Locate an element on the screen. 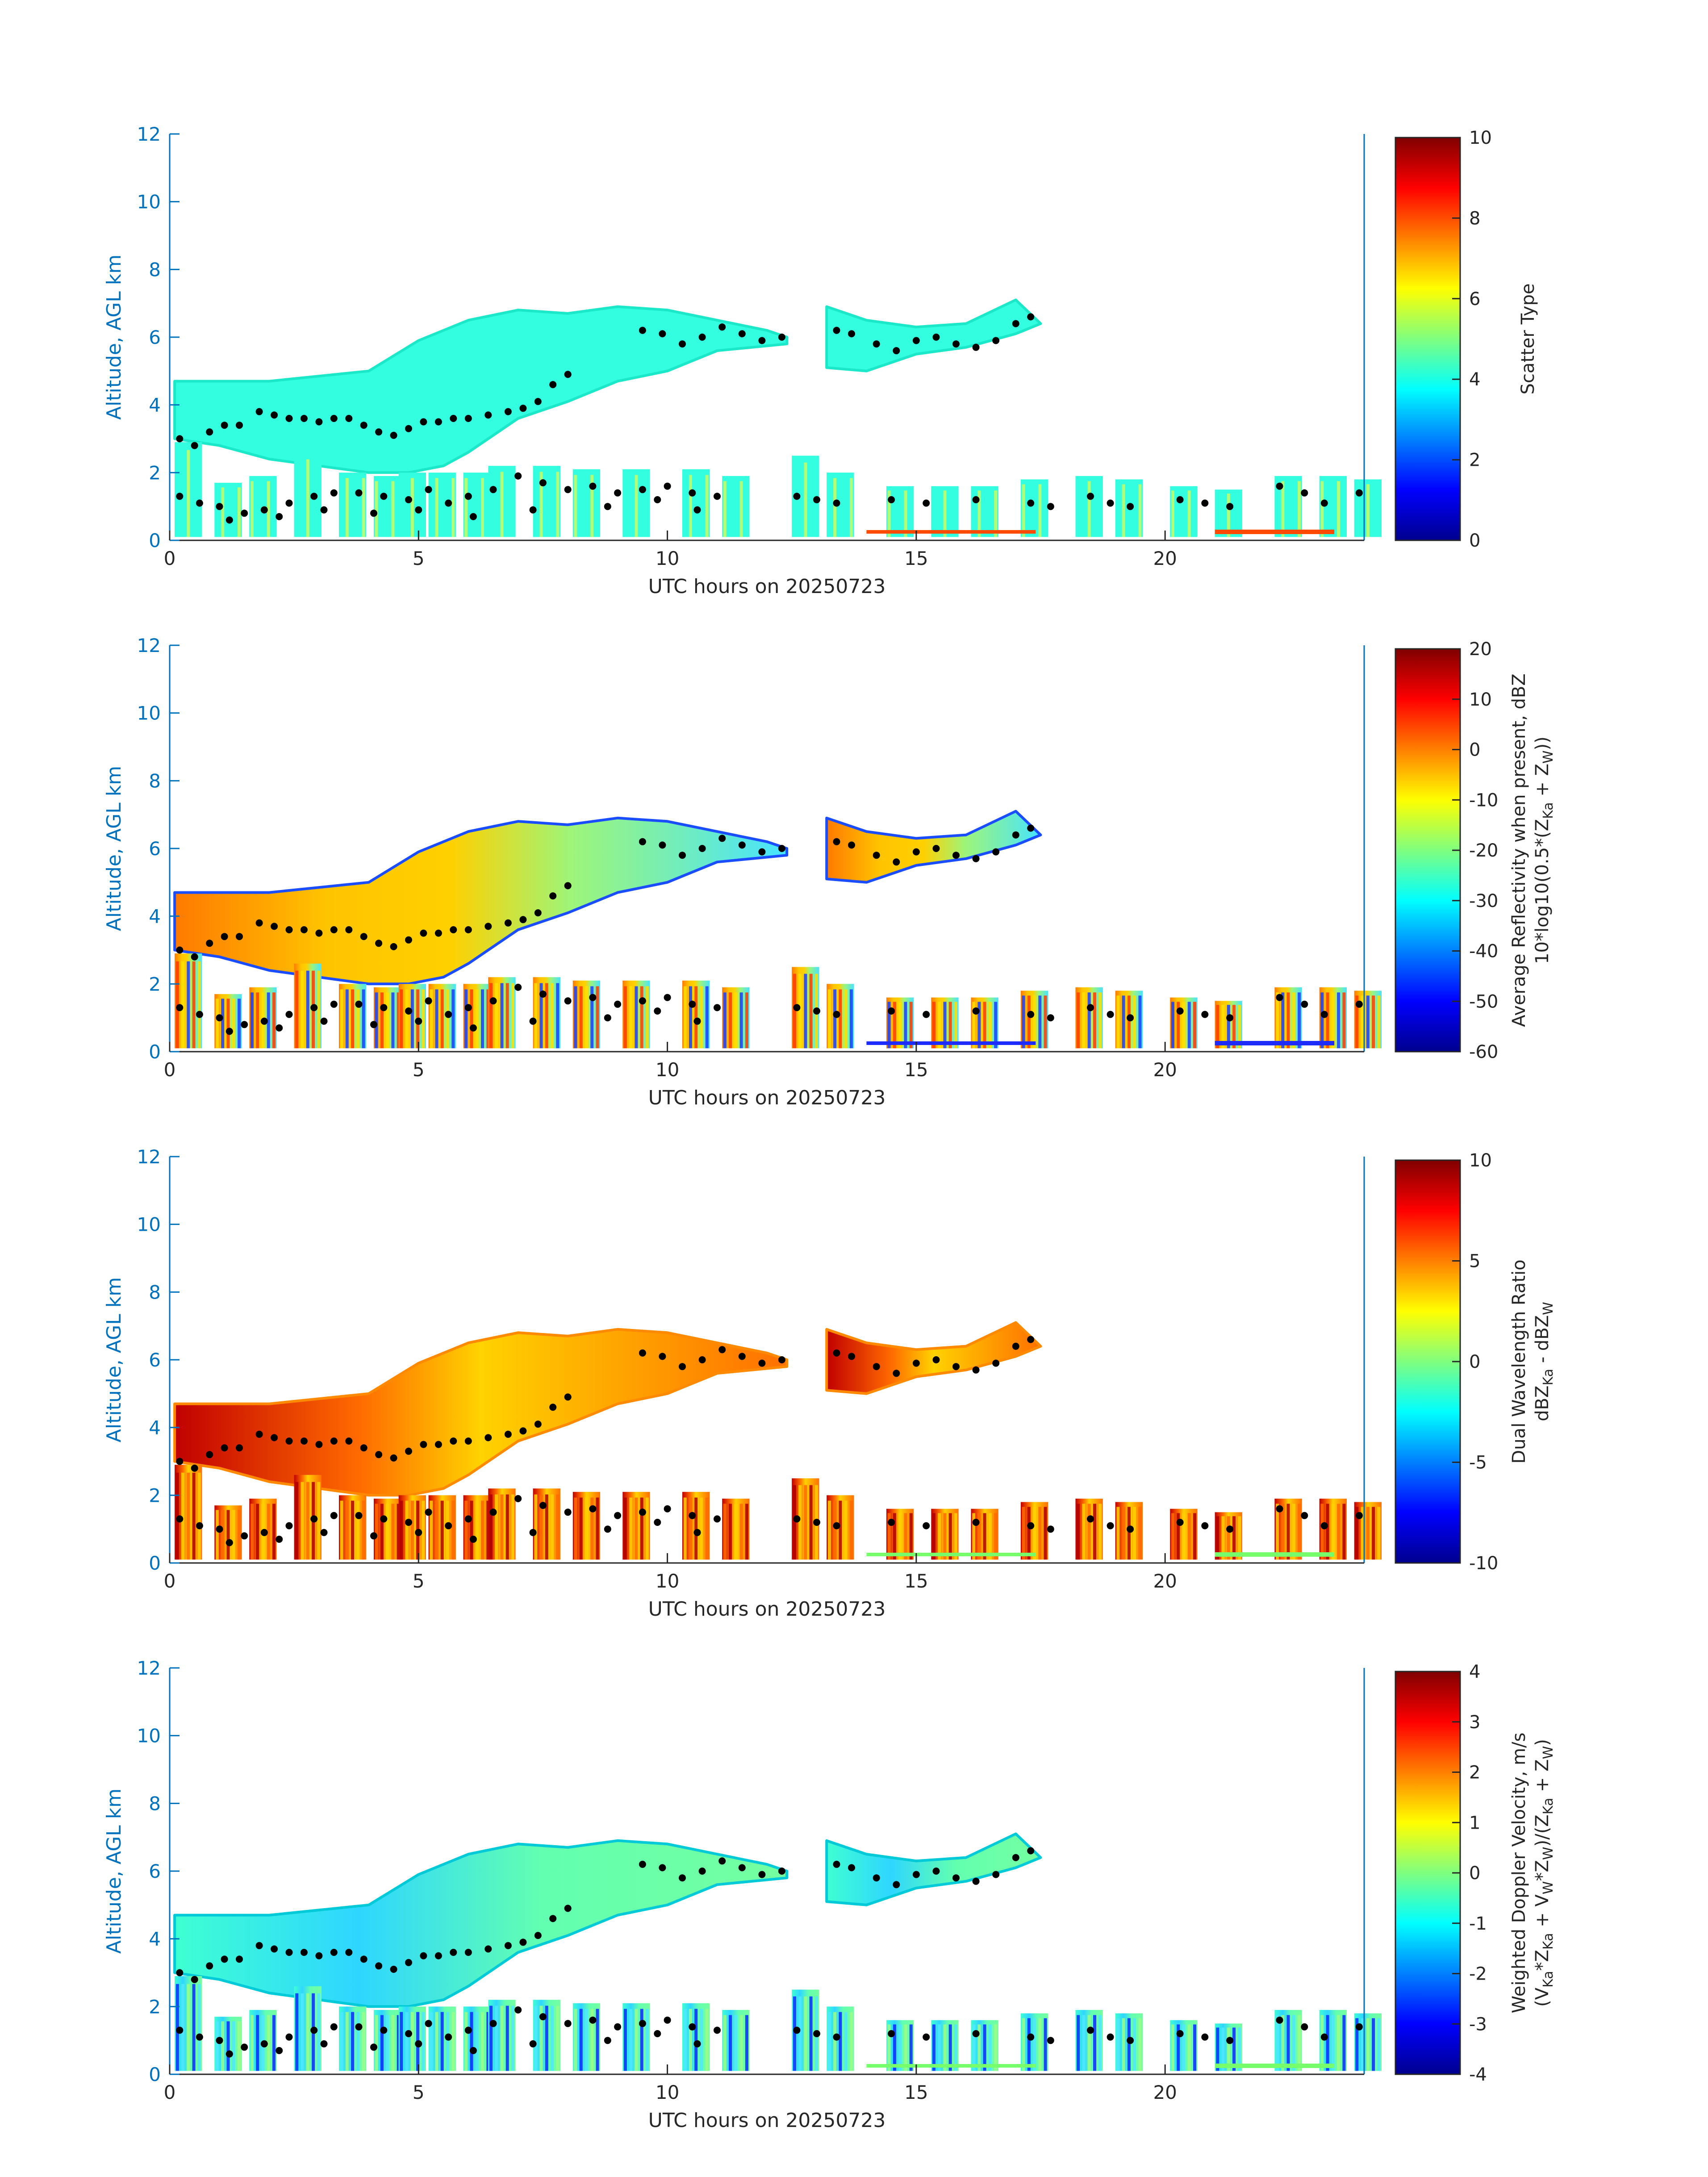 This screenshot has width=1708, height=2177. x-tick-label: 15 is located at coordinates (916, 558).